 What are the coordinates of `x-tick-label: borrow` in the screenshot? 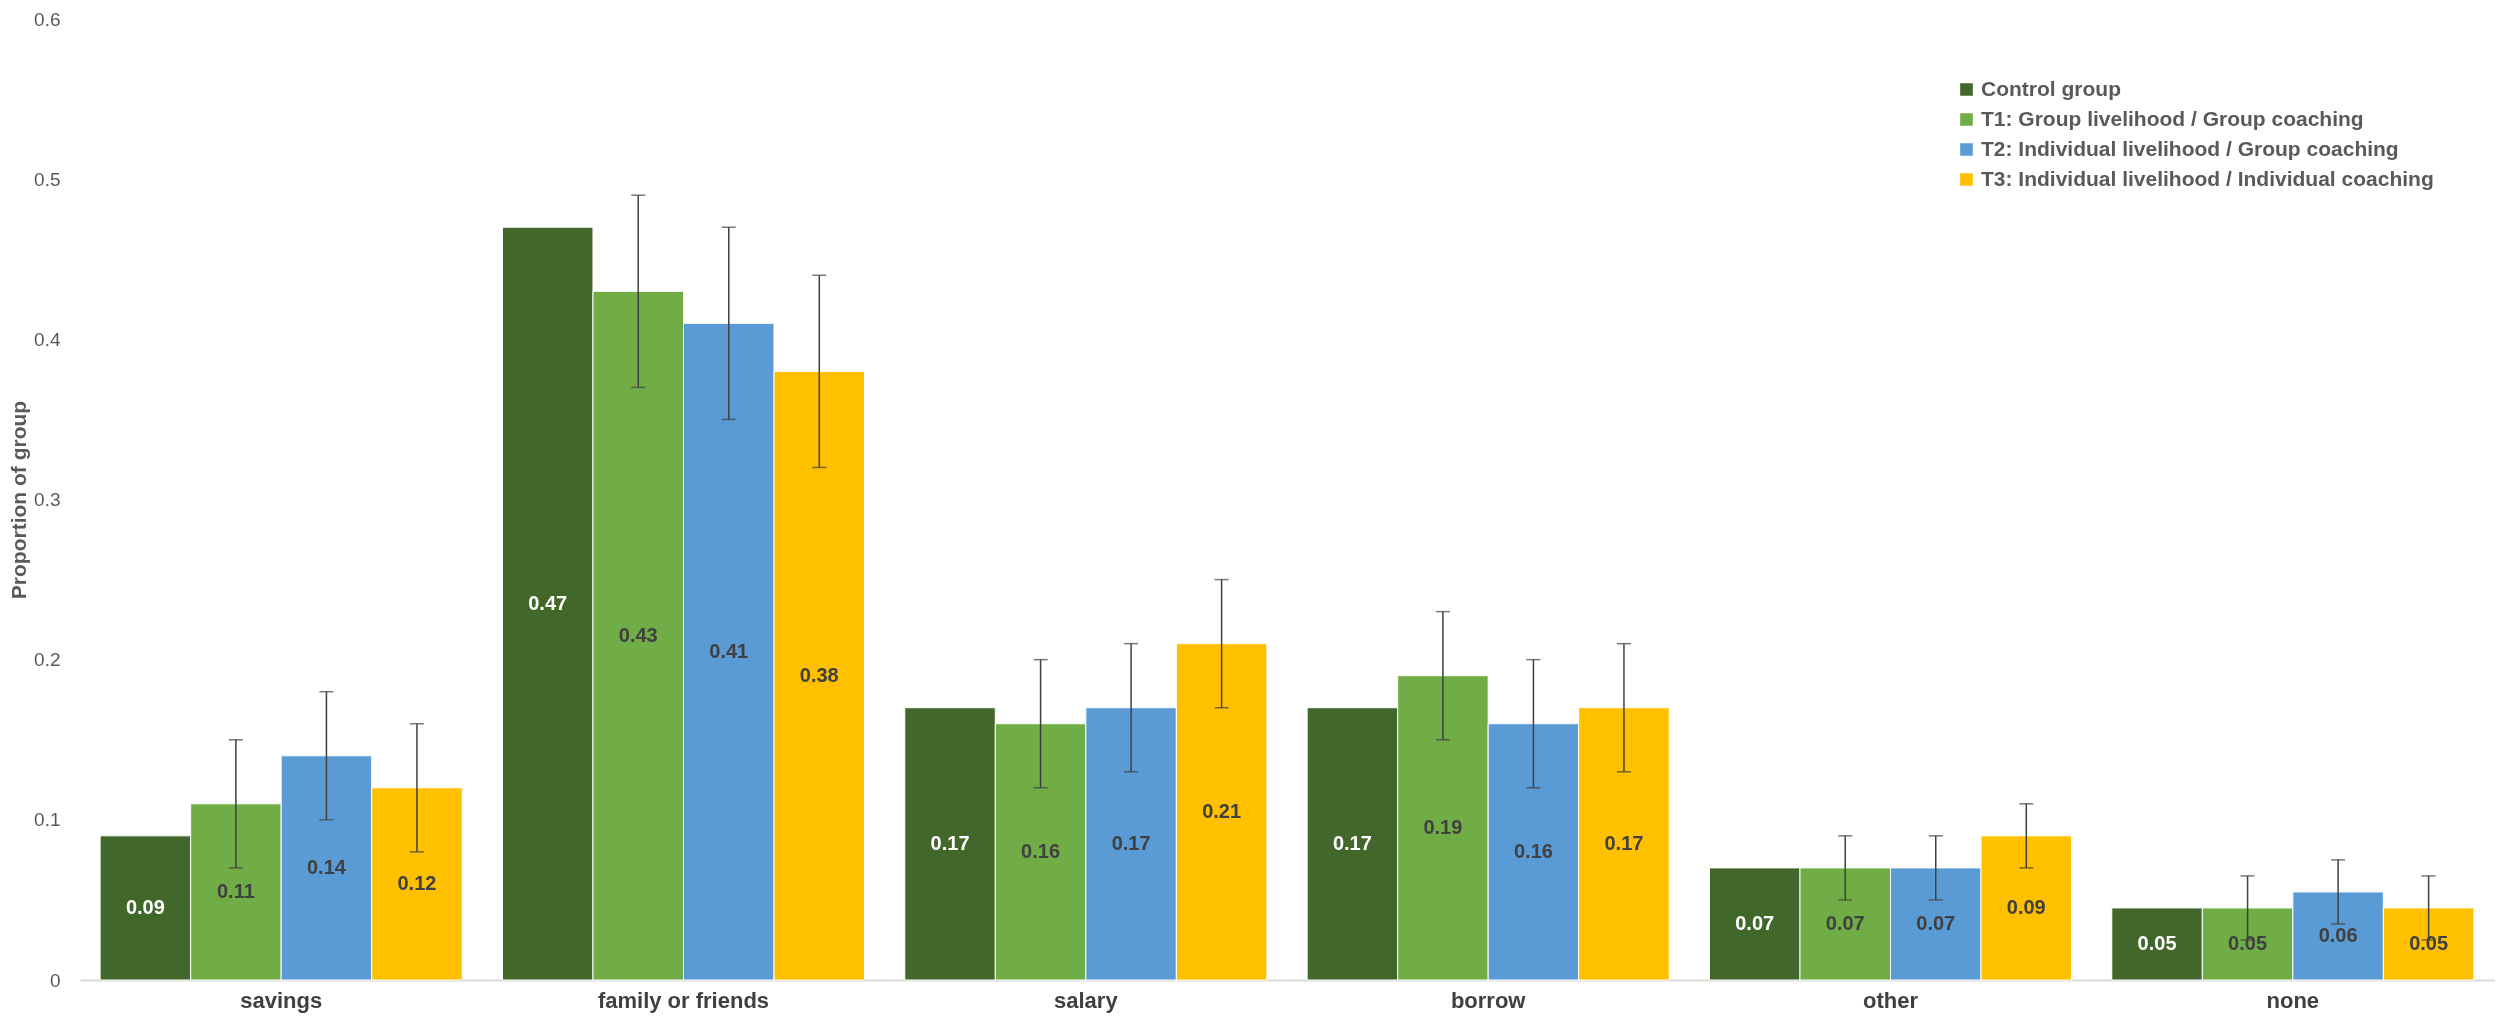 It's located at (1488, 1000).